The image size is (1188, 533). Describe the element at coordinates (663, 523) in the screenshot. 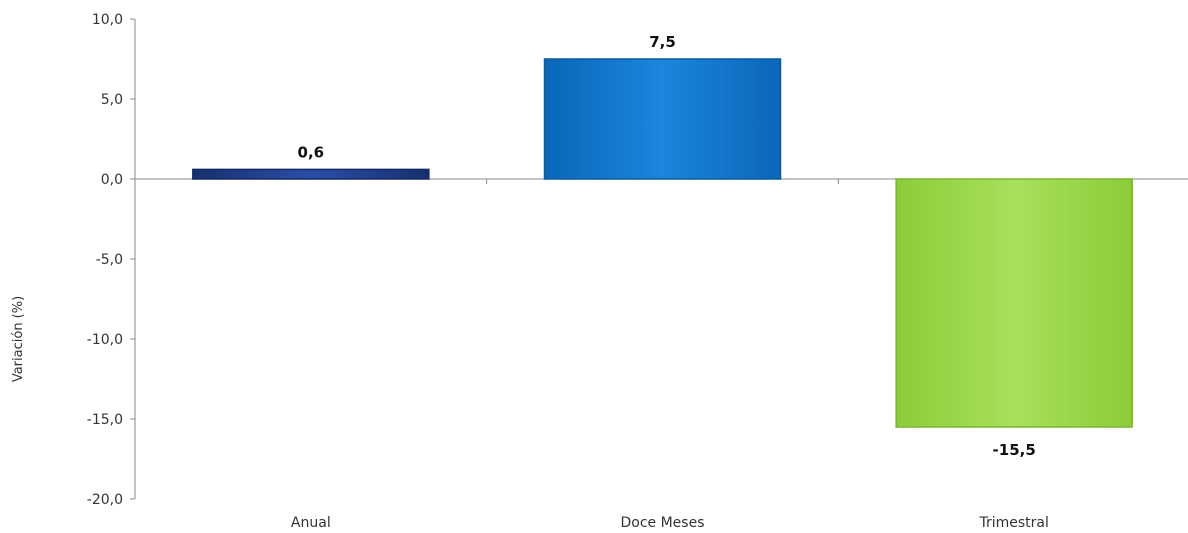

I see `x-category-label: Doce Meses` at that location.